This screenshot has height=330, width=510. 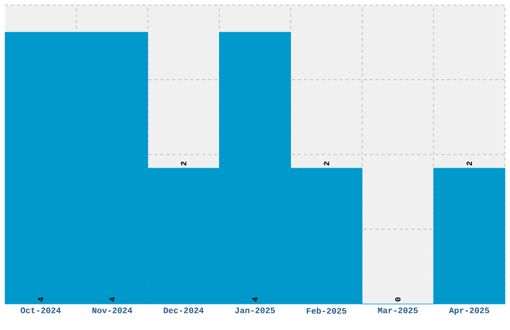 I want to click on x-tick-label: Jan-2025, so click(x=255, y=311).